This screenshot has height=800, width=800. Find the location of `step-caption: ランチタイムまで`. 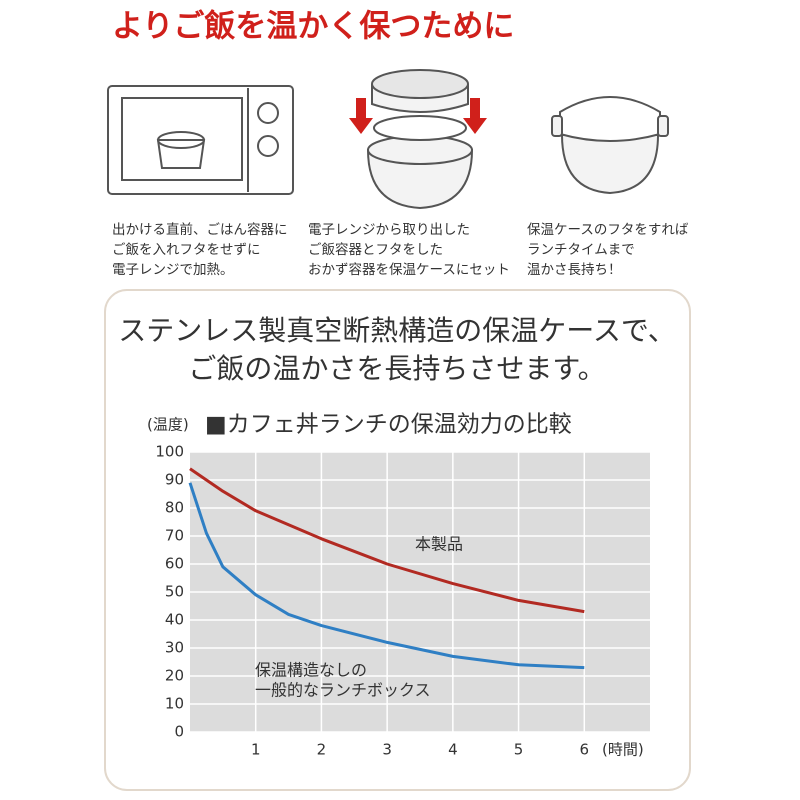

step-caption: ランチタイムまで is located at coordinates (581, 250).